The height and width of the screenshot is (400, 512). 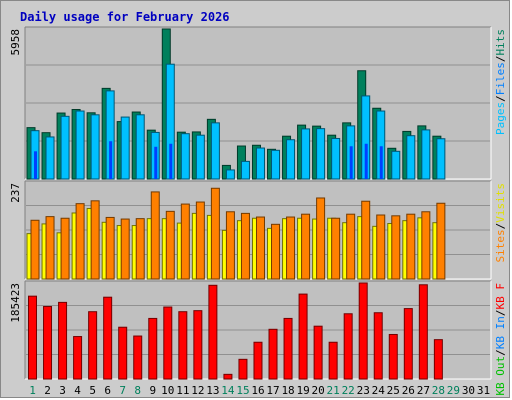 What do you see at coordinates (453, 390) in the screenshot?
I see `x-tick-label: 29` at bounding box center [453, 390].